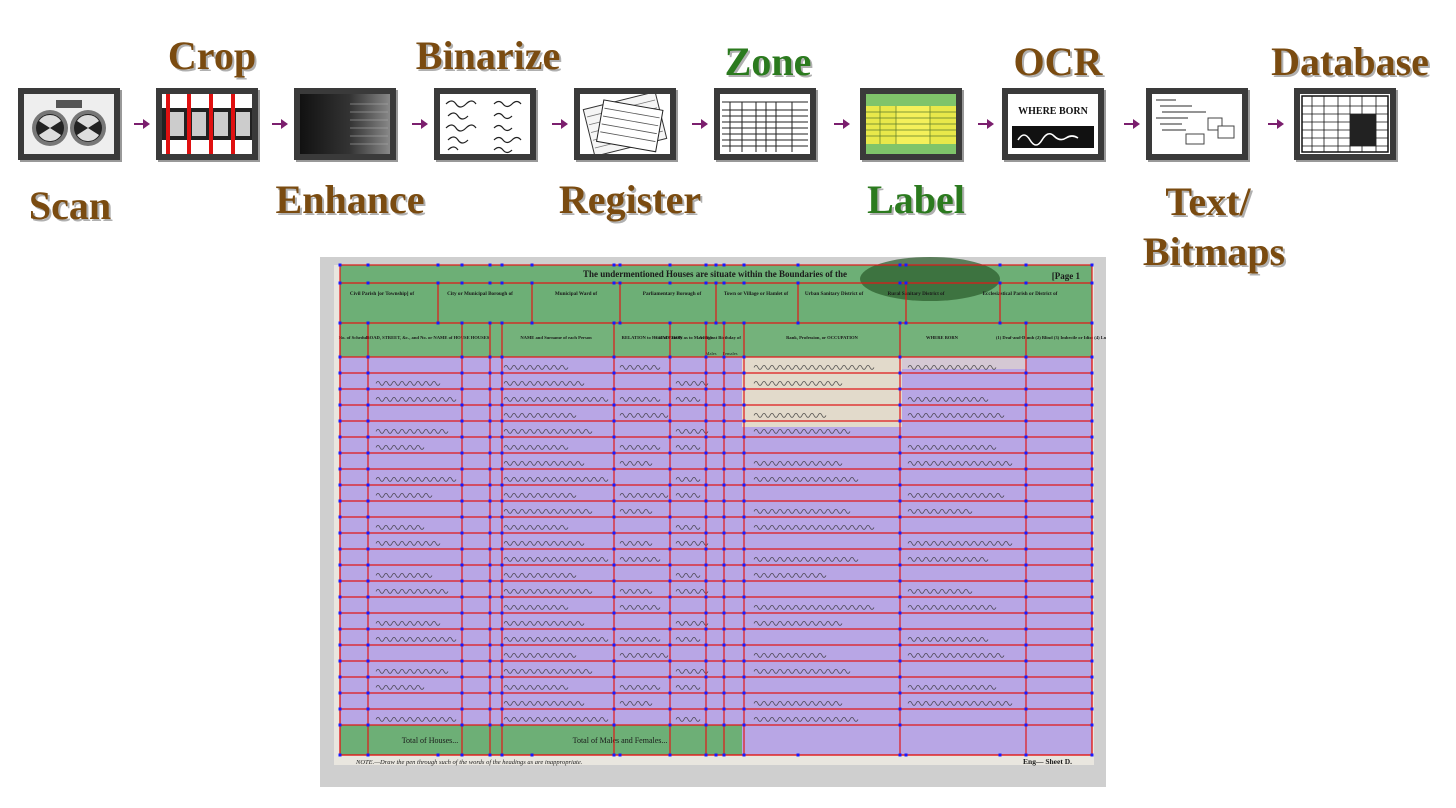 Image resolution: width=1456 pixels, height=808 pixels. Describe the element at coordinates (1020, 294) in the screenshot. I see `header-field-label: Ecclesiastical Parish or District of` at that location.